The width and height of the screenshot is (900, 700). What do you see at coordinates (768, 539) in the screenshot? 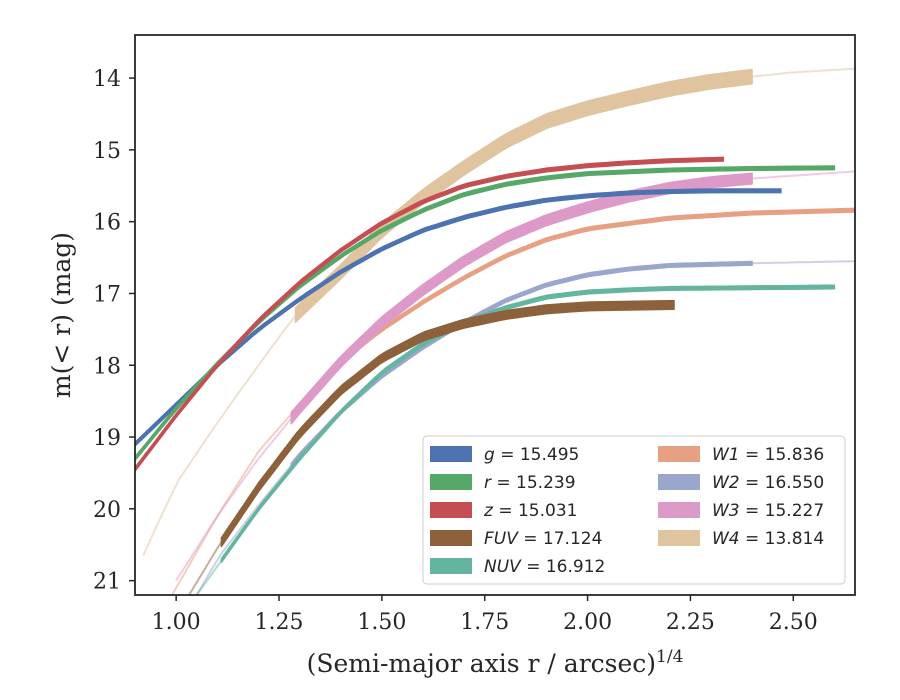
I see `legend-label-w4: W4 = 13.814` at bounding box center [768, 539].